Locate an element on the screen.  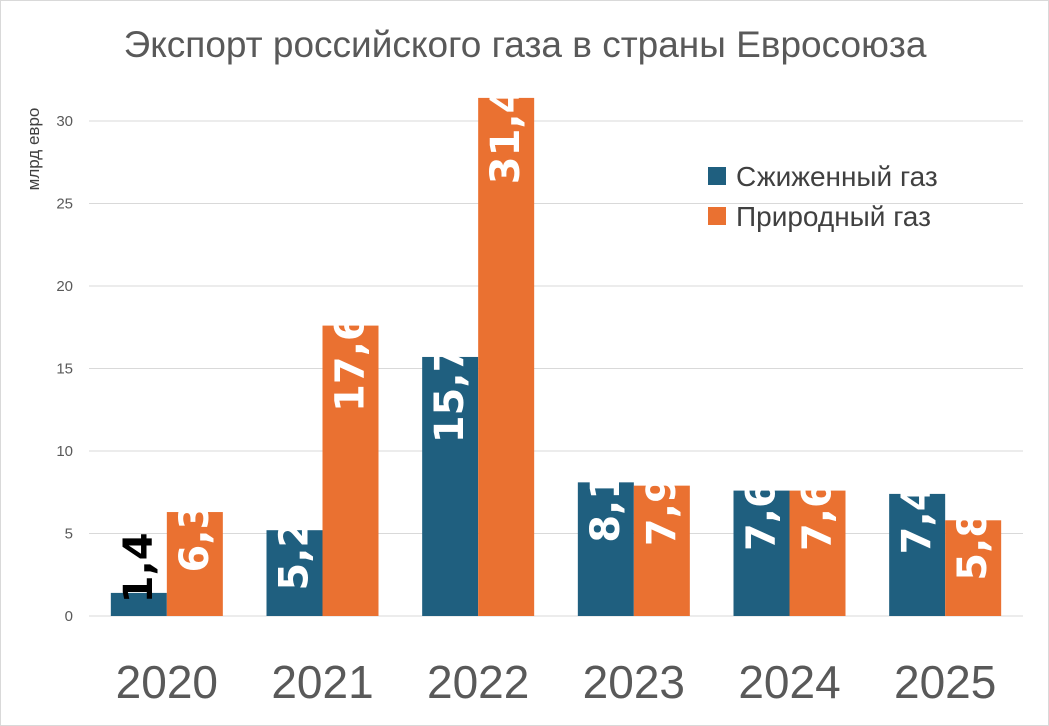
y-tick-labels: 0 5 10 15 20 25 30 is located at coordinates (64, 369).